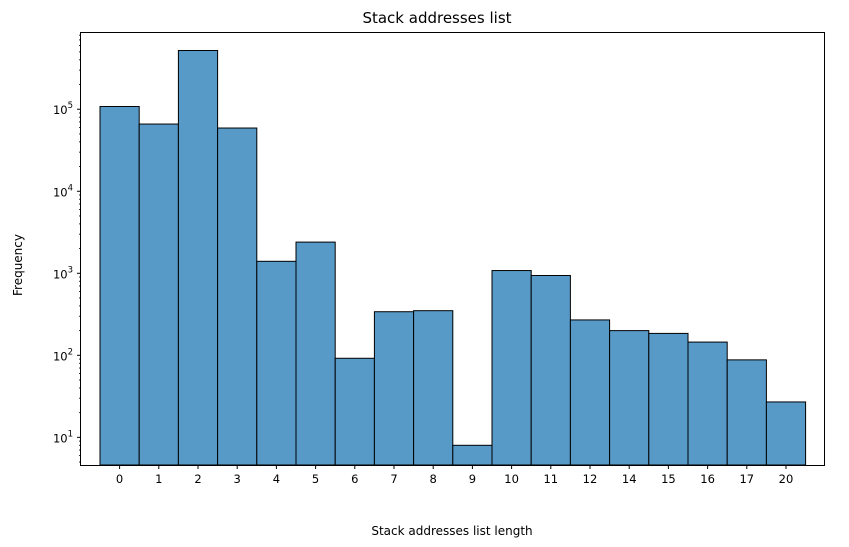 This screenshot has height=547, width=849. I want to click on x-tick-label: 10, so click(511, 479).